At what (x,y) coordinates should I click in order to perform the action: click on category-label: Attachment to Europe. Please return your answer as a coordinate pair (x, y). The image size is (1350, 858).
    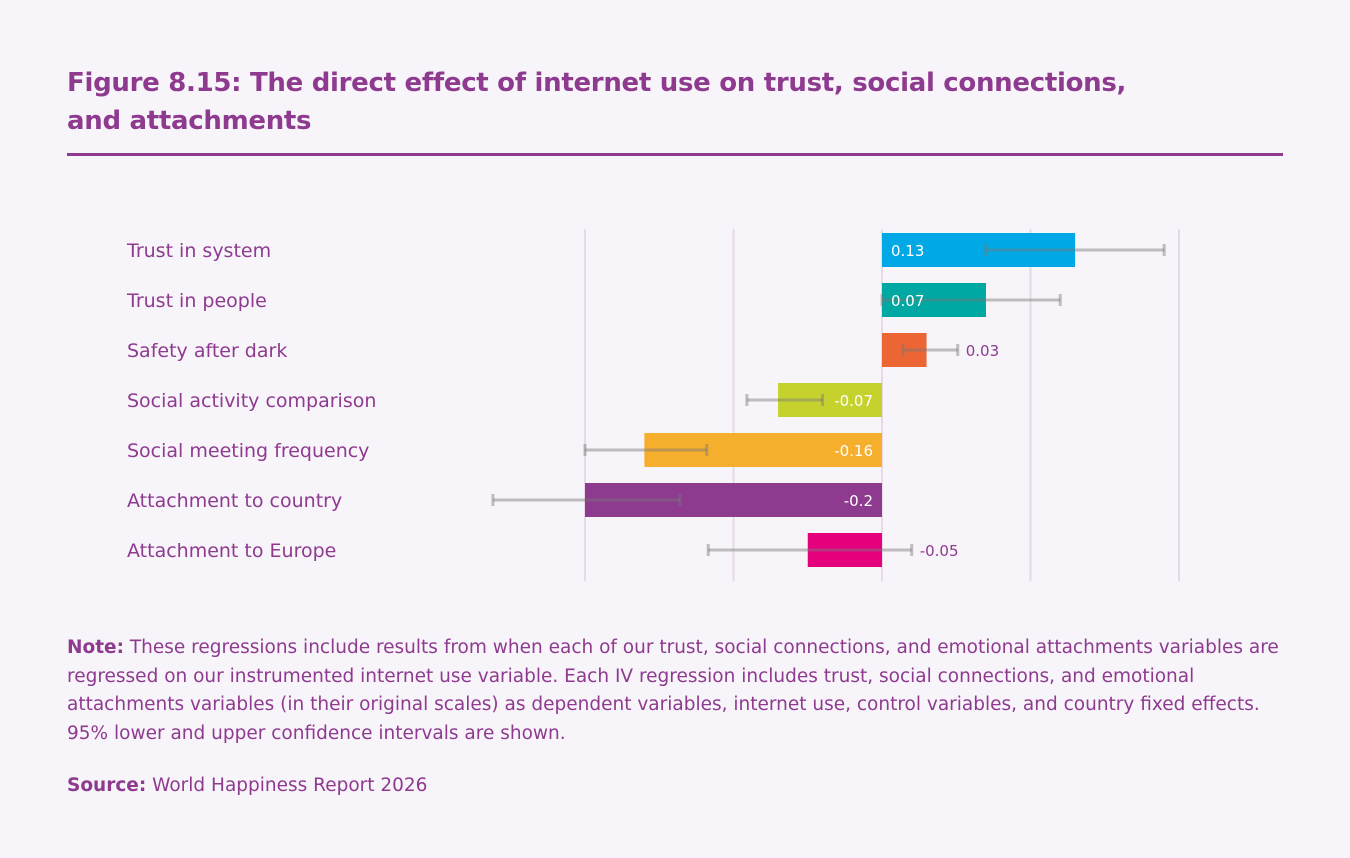
    Looking at the image, I should click on (231, 551).